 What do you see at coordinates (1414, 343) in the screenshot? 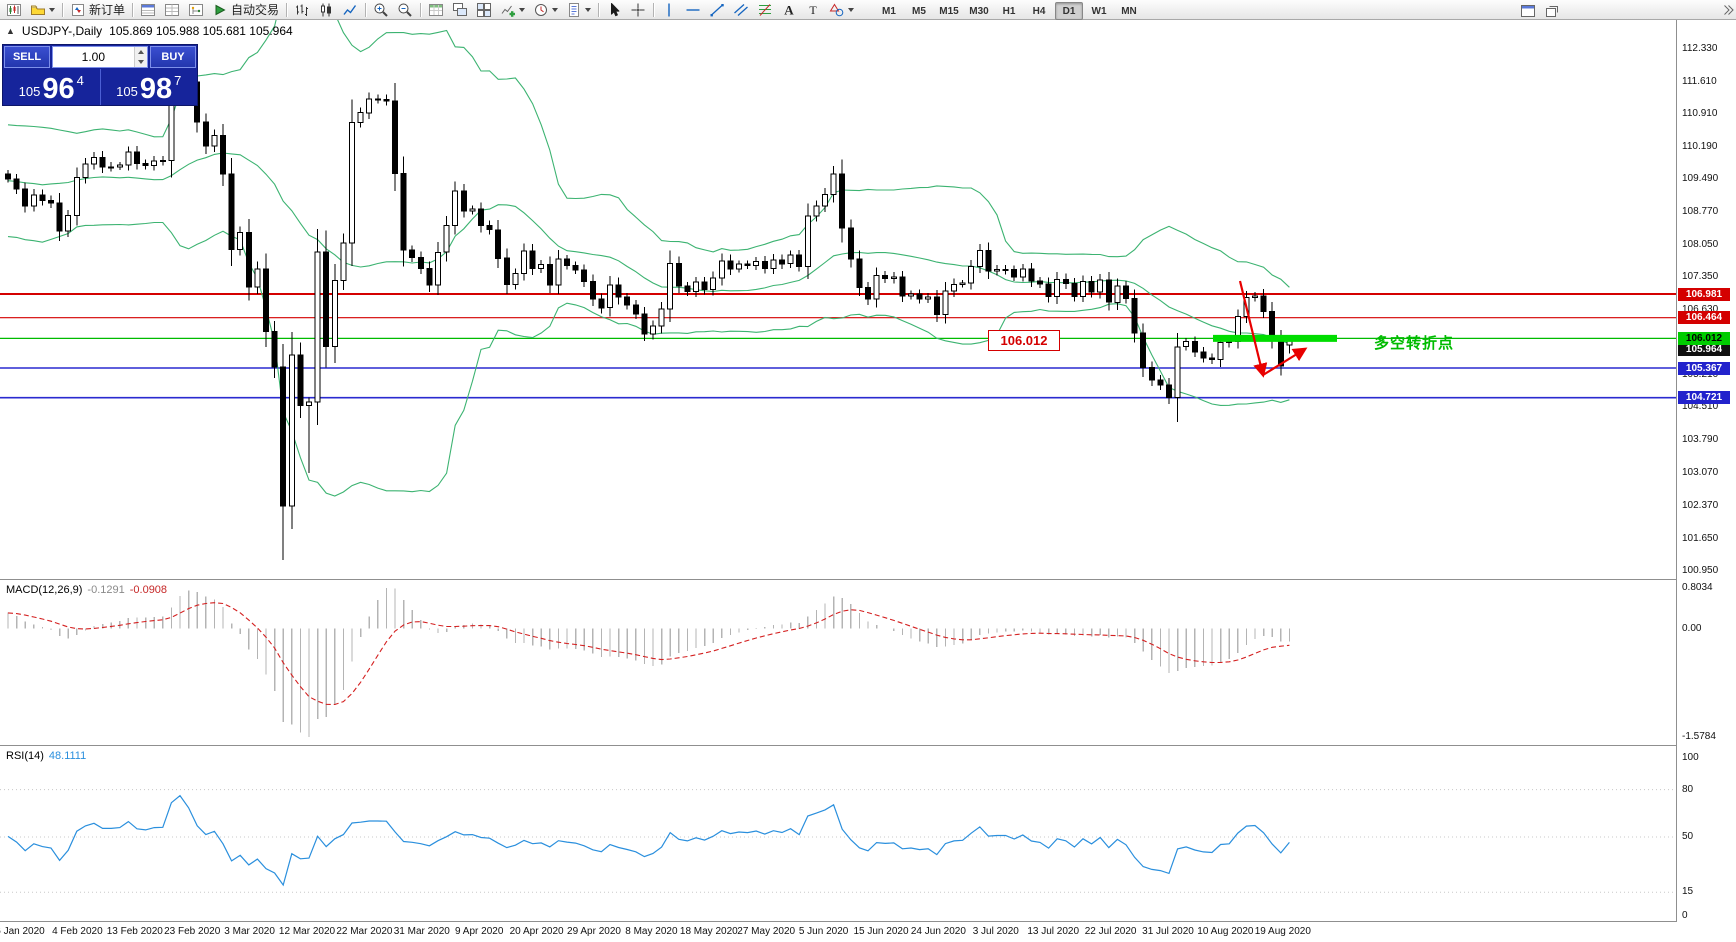
I see `turning-point-label: 多空转折点` at bounding box center [1414, 343].